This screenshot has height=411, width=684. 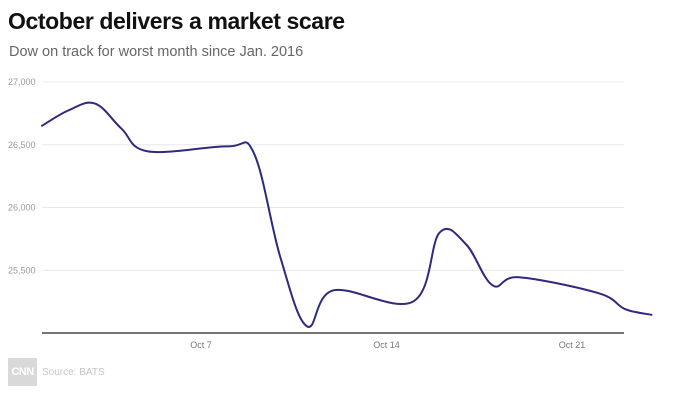 I want to click on x-tick-label: Oct 14, so click(x=386, y=345).